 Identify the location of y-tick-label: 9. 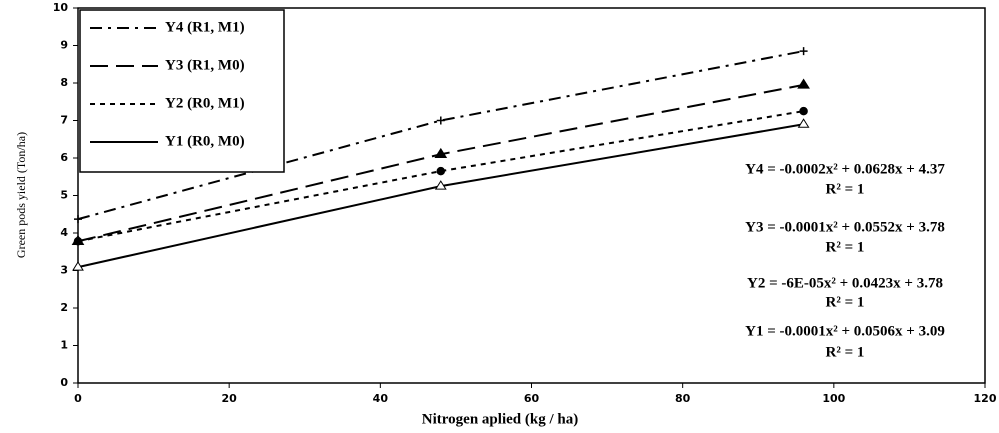
(64, 45).